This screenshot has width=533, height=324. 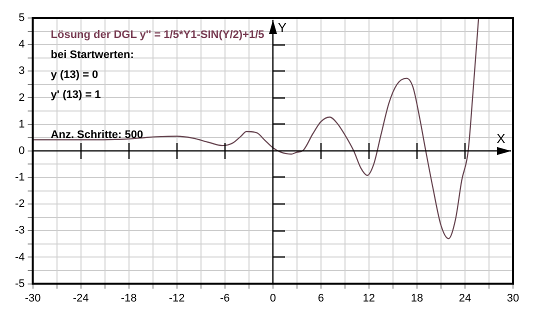 What do you see at coordinates (80, 298) in the screenshot?
I see `x-tick-label: -24` at bounding box center [80, 298].